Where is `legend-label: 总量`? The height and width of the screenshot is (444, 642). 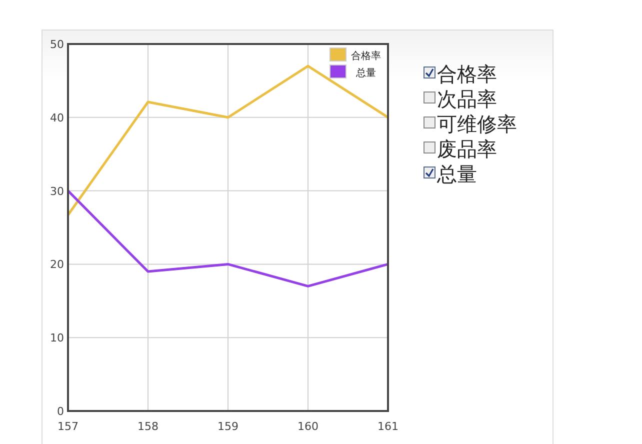 legend-label: 总量 is located at coordinates (365, 73).